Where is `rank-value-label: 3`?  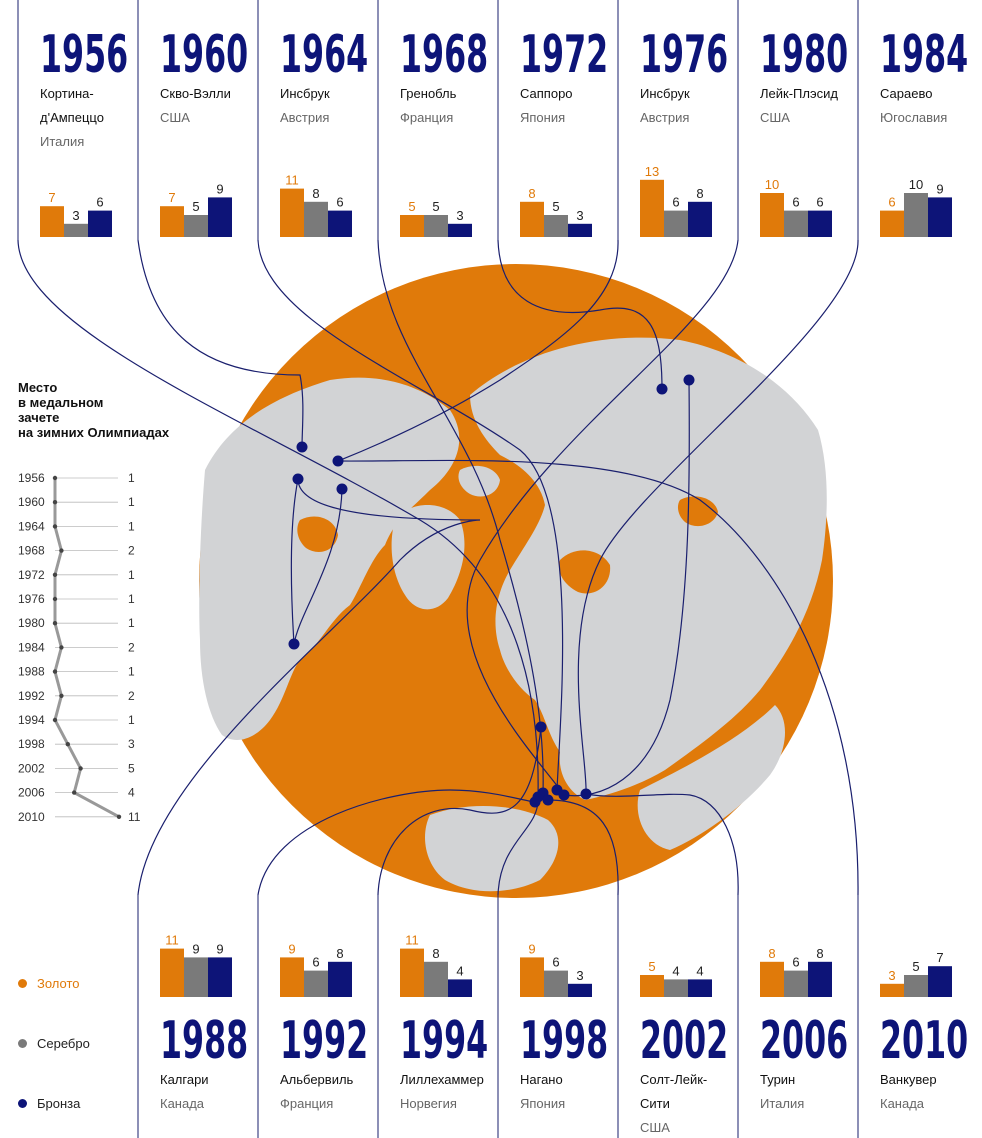
rank-value-label: 3 is located at coordinates (131, 744).